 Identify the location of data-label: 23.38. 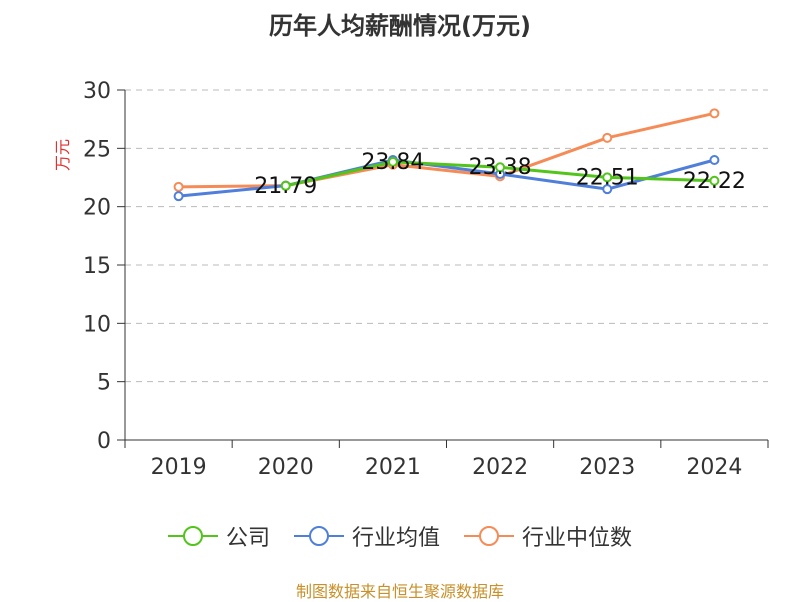
(500, 167).